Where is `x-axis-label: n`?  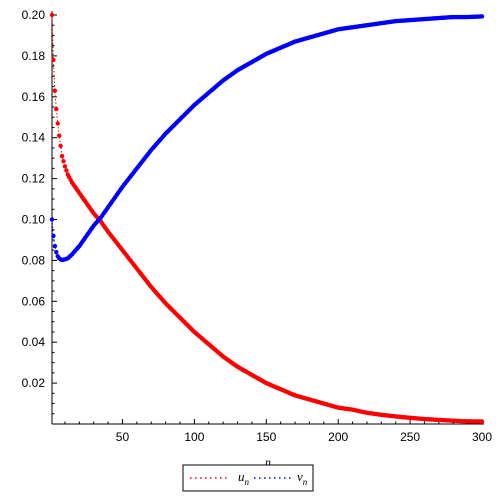
x-axis-label: n is located at coordinates (268, 462).